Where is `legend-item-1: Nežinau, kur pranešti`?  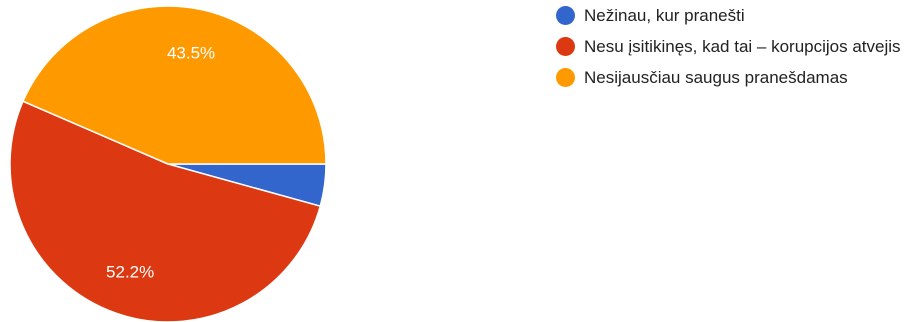 legend-item-1: Nežinau, kur pranešti is located at coordinates (740, 16).